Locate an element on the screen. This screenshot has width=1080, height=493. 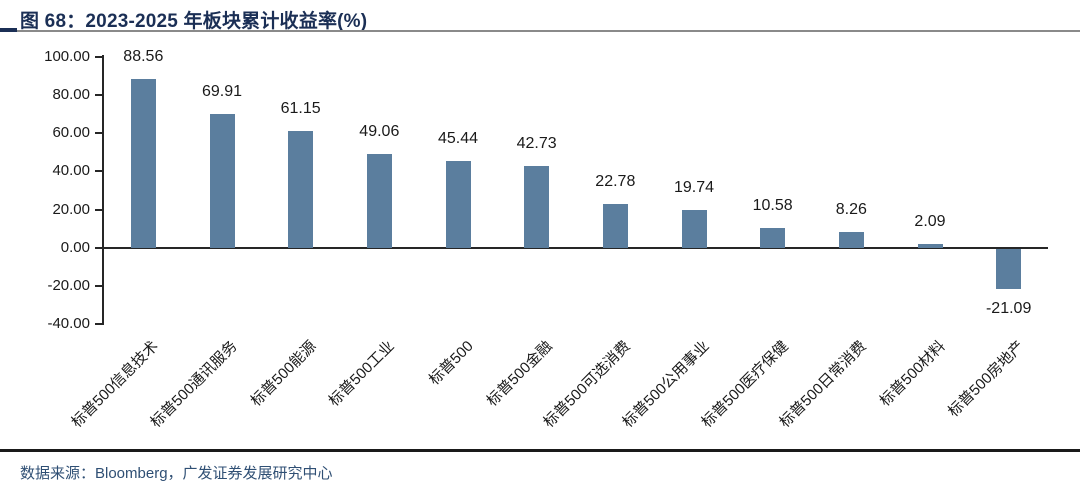
y-axis-label: -40.00 is located at coordinates (68, 323).